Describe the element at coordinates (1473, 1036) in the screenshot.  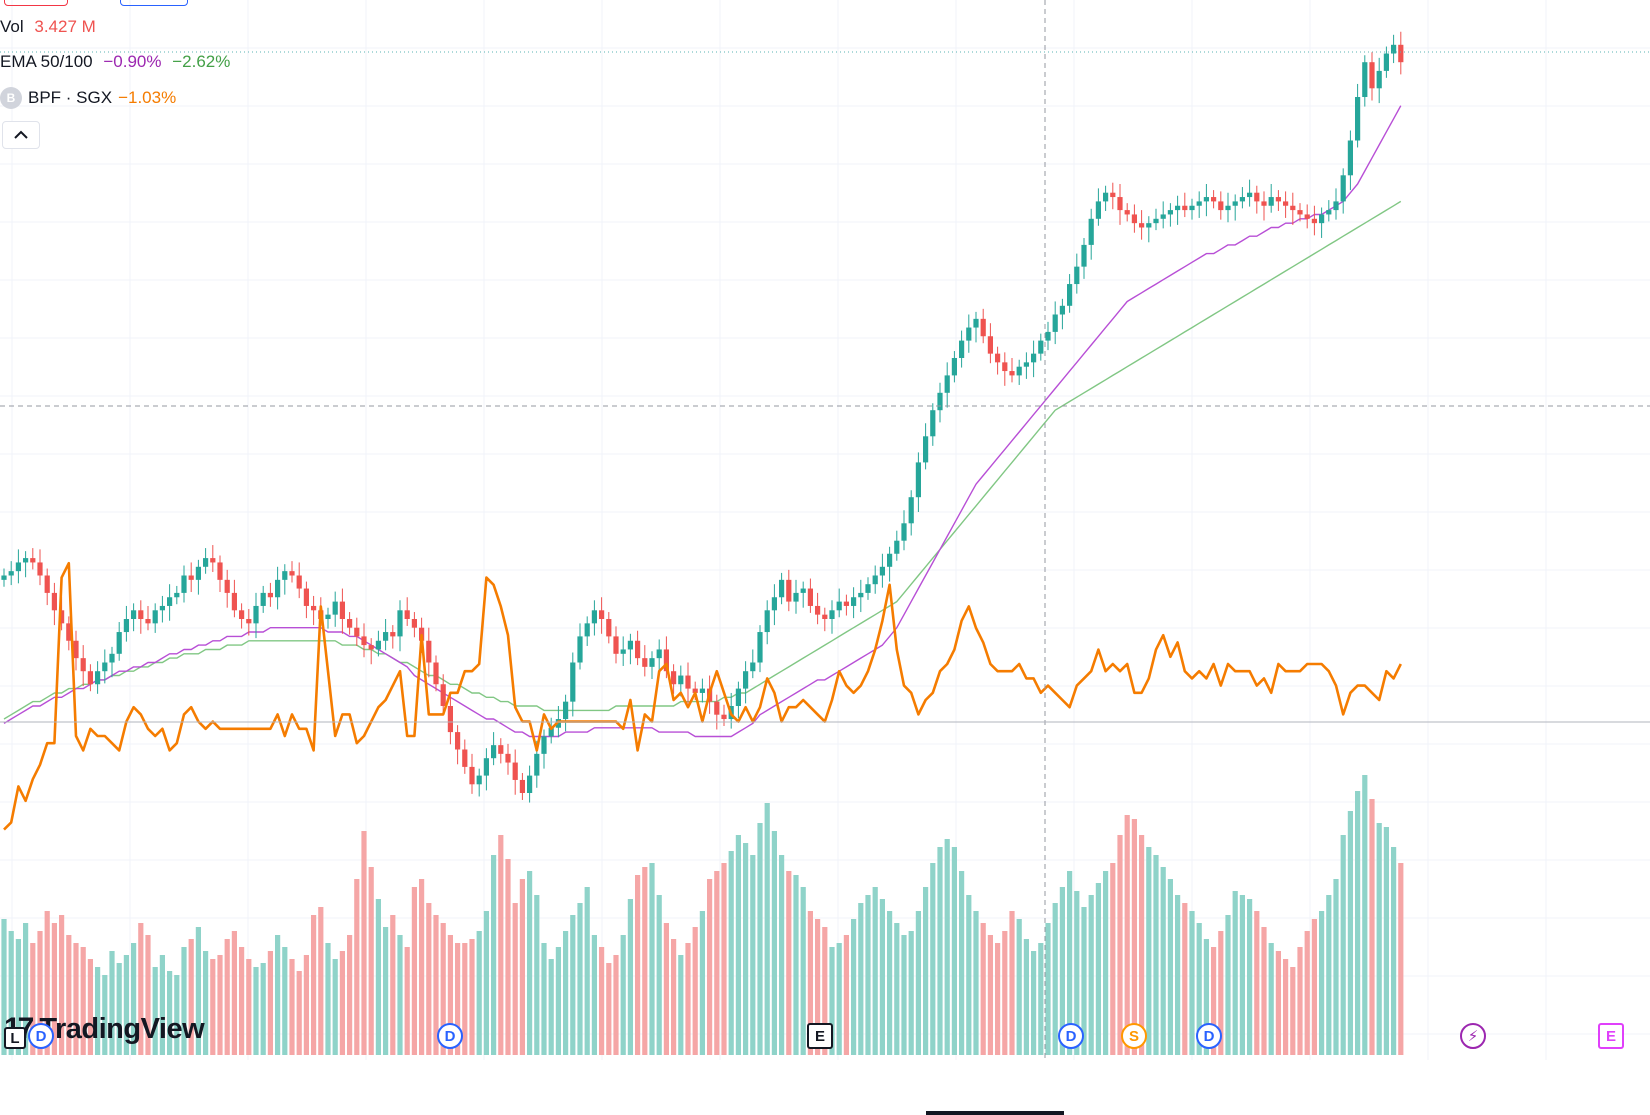
I see `flash-icon: ⚡` at that location.